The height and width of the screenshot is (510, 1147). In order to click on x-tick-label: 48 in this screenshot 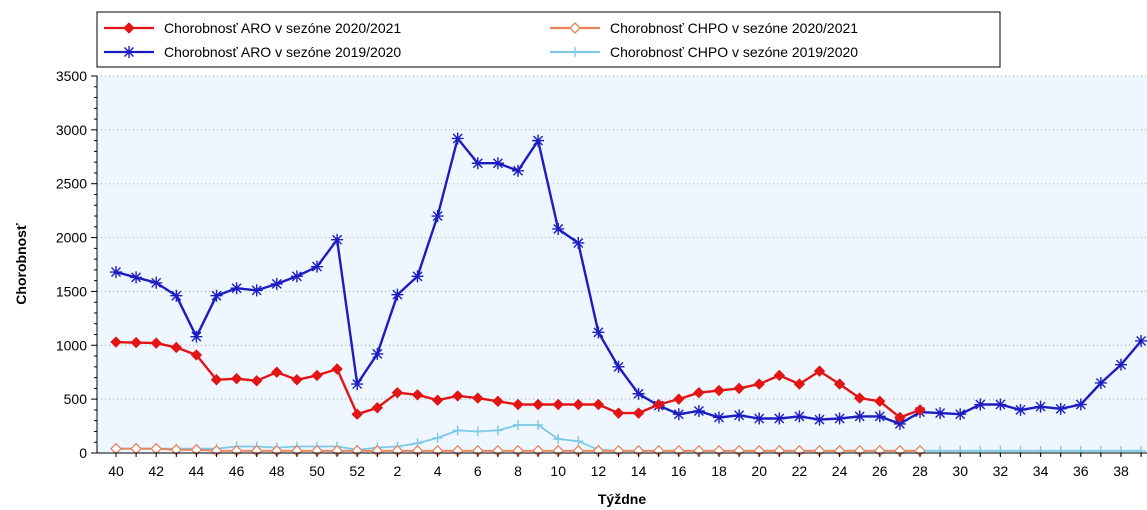, I will do `click(277, 471)`.